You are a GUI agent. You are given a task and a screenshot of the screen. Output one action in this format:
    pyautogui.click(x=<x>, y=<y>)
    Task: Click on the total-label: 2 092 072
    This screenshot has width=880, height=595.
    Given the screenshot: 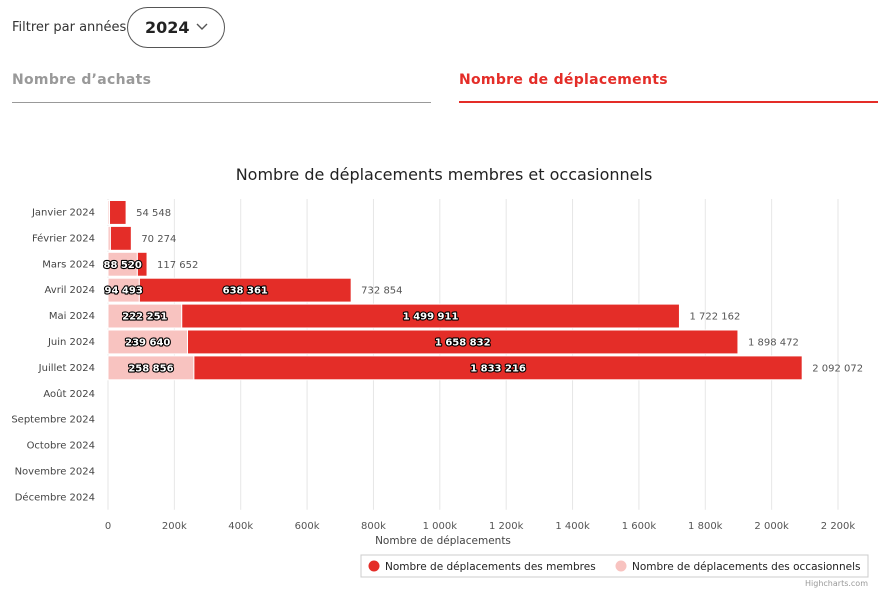 What is the action you would take?
    pyautogui.click(x=837, y=368)
    